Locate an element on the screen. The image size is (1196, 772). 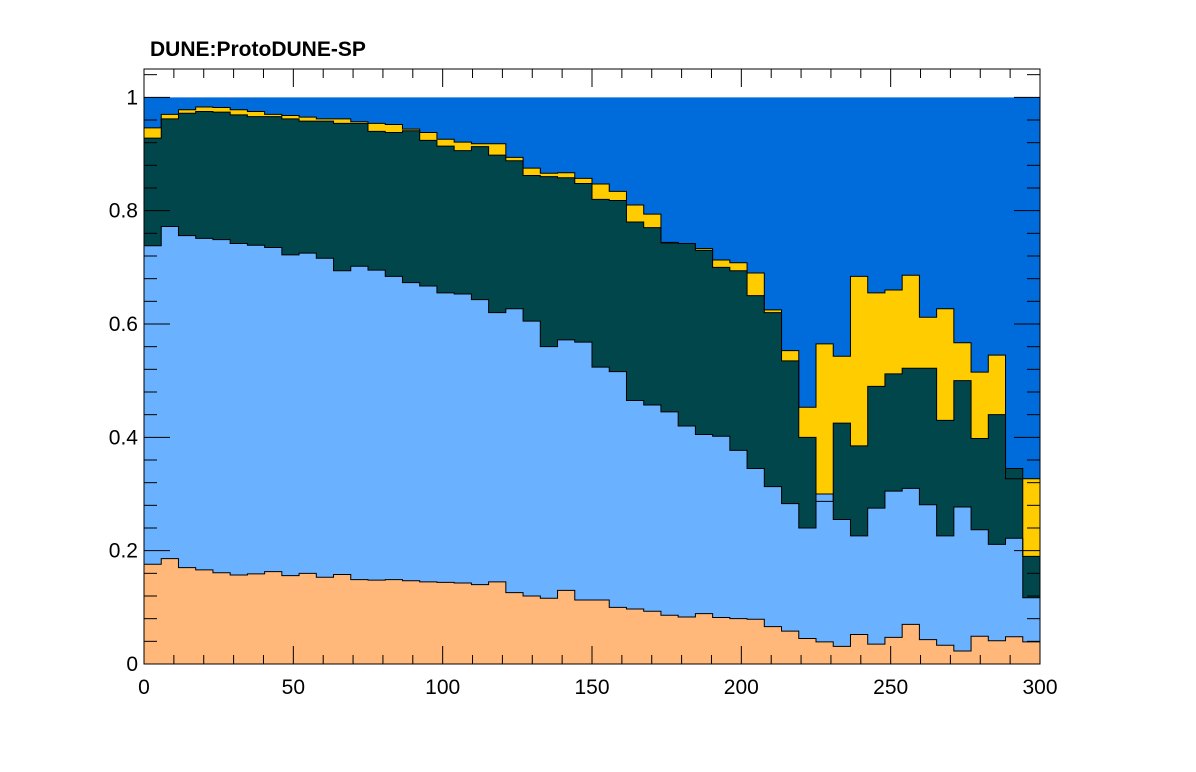
x-tick-label: 200 is located at coordinates (741, 687).